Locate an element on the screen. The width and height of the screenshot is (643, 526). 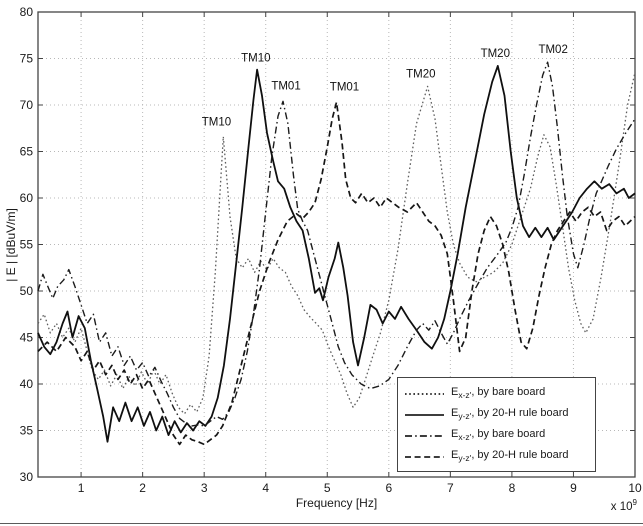
x-axis-multiplier: x 109 is located at coordinates (624, 505).